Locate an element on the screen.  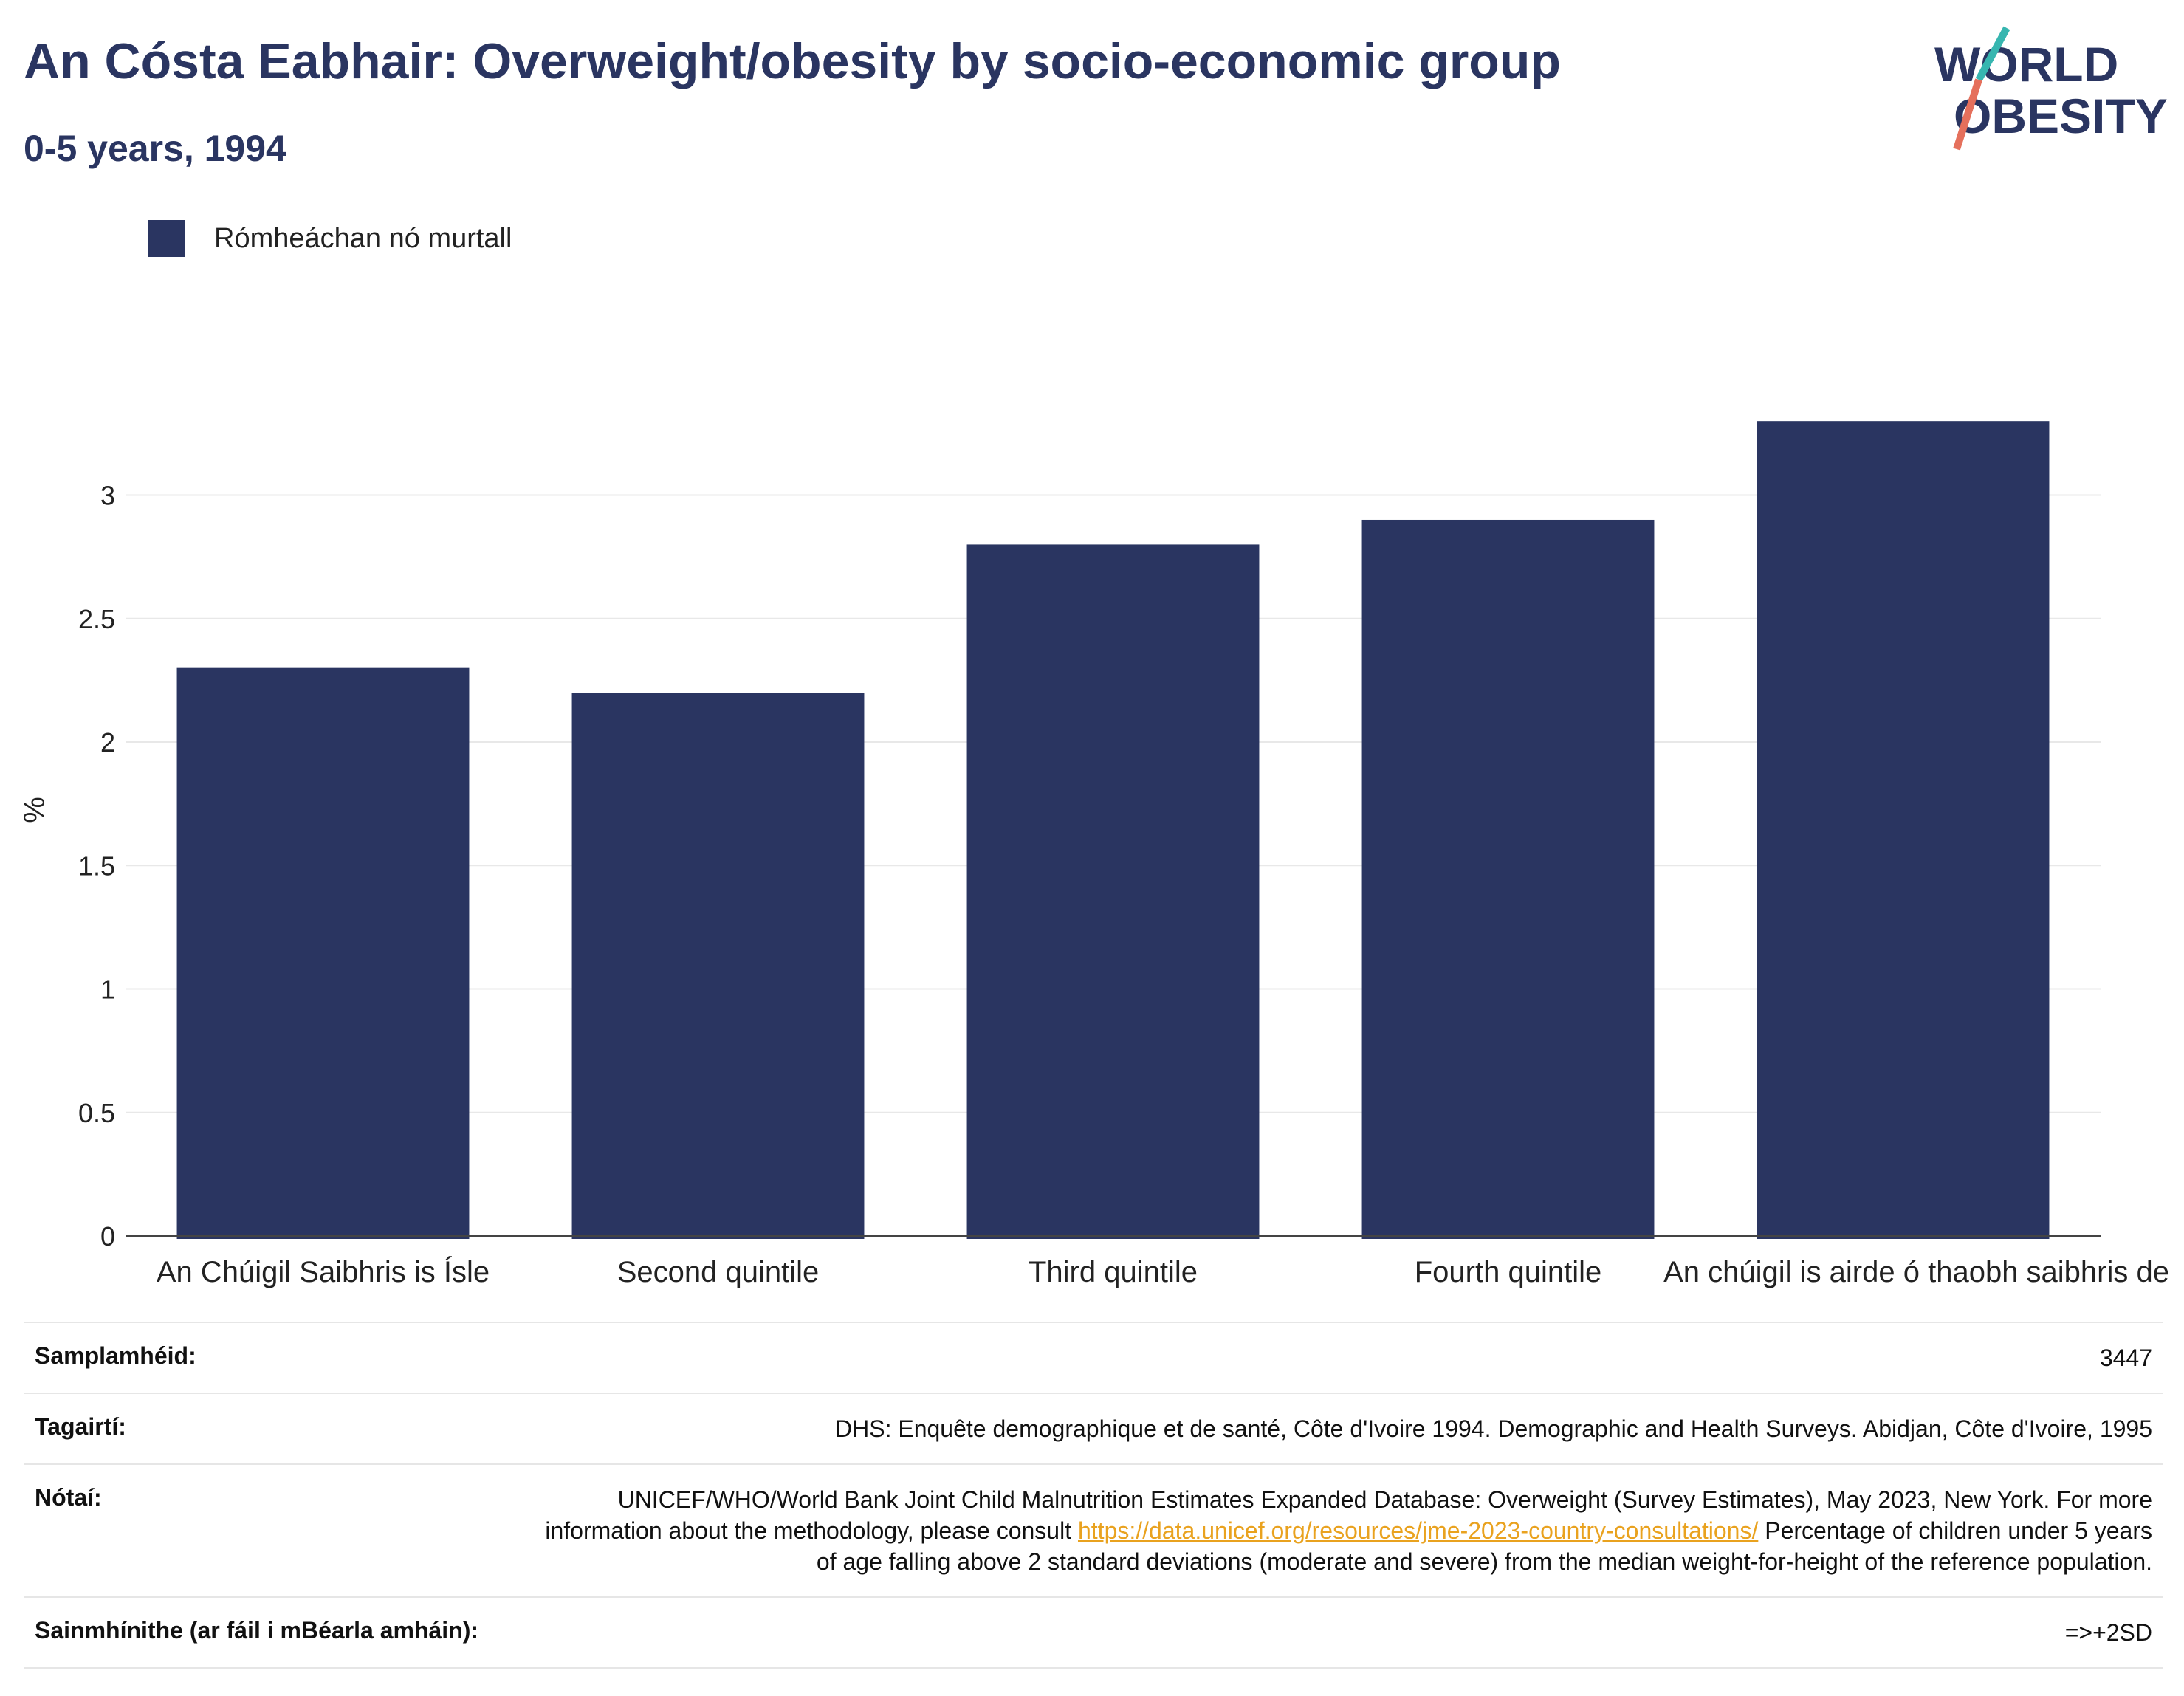
y-axis-label: % is located at coordinates (35, 810).